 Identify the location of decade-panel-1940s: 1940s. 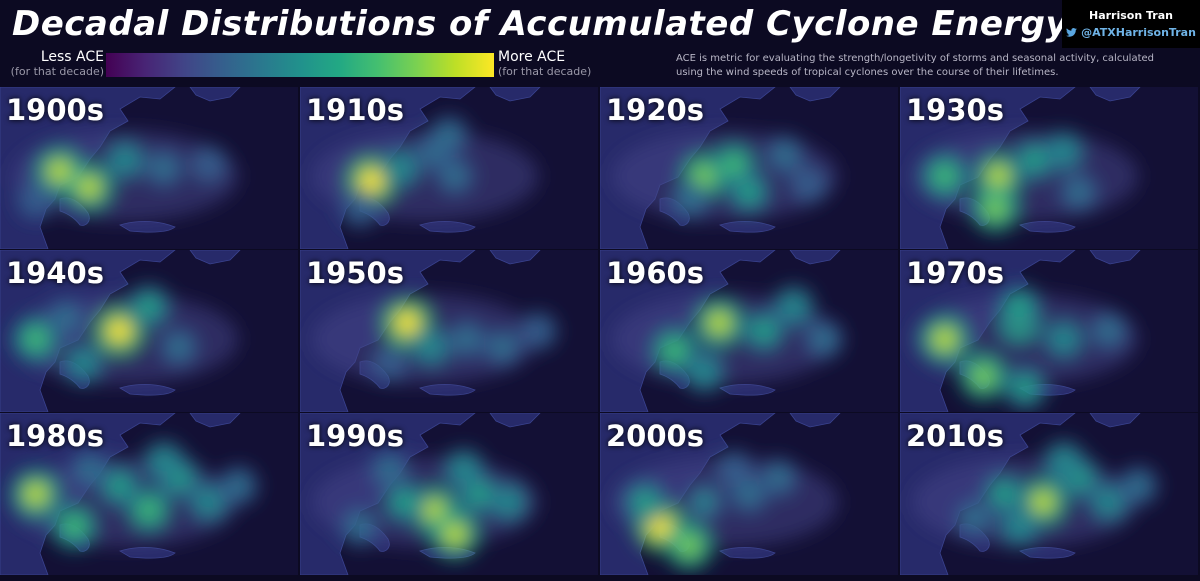
(149, 331).